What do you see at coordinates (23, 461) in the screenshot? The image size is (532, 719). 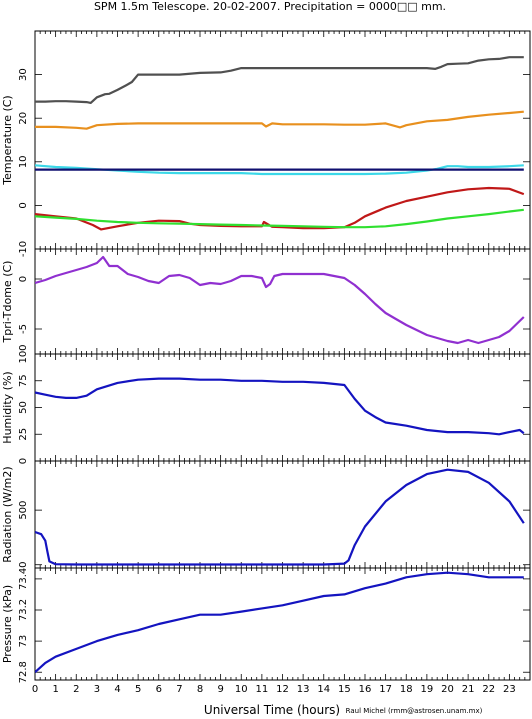 I see `humidity-y-tick-label: 0` at bounding box center [23, 461].